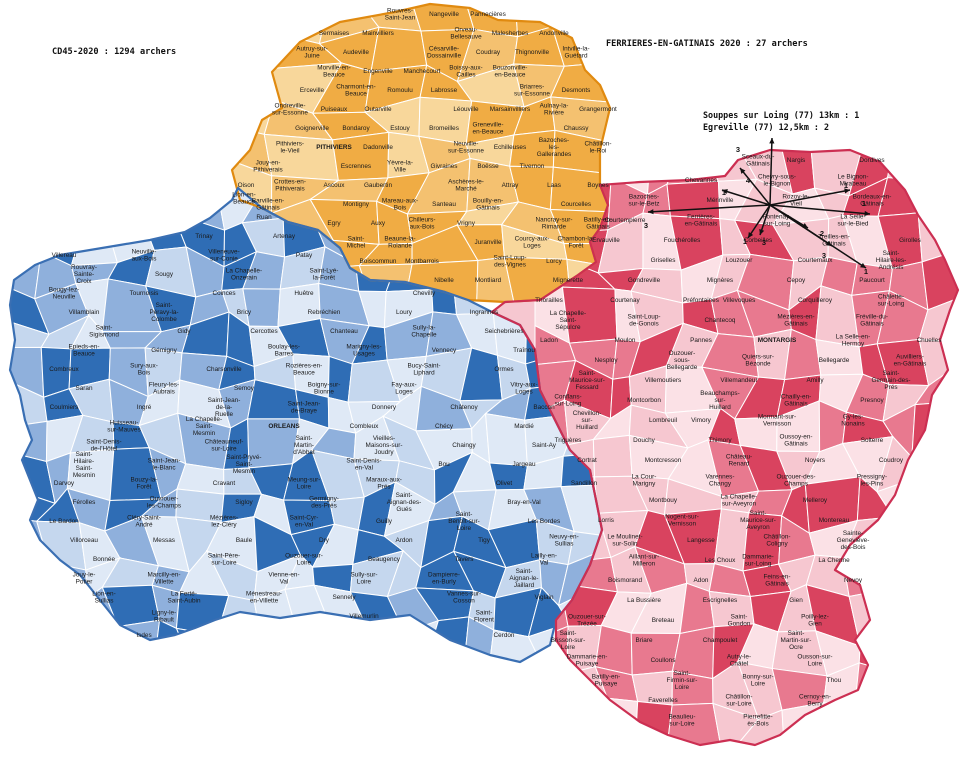 The width and height of the screenshot is (965, 768). Describe the element at coordinates (268, 205) in the screenshot. I see `north-commune-label: Barville-en-Gâtinais` at that location.